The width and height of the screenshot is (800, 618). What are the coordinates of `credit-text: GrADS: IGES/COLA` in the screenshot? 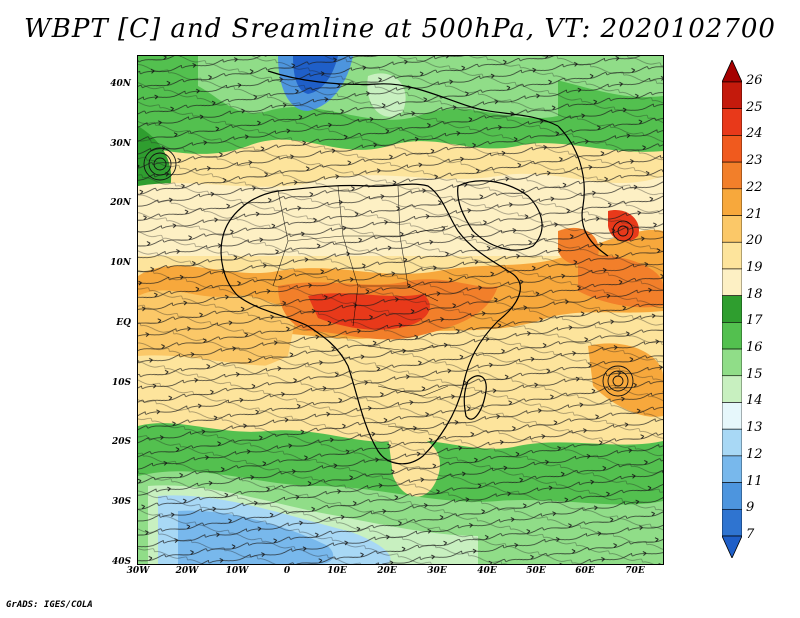 It's located at (49, 605).